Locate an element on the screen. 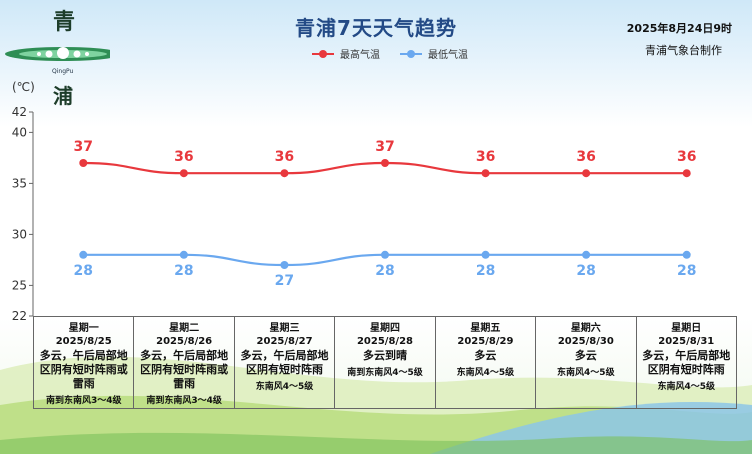 Image resolution: width=752 pixels, height=454 pixels. day-weather: 多云到晴 is located at coordinates (384, 355).